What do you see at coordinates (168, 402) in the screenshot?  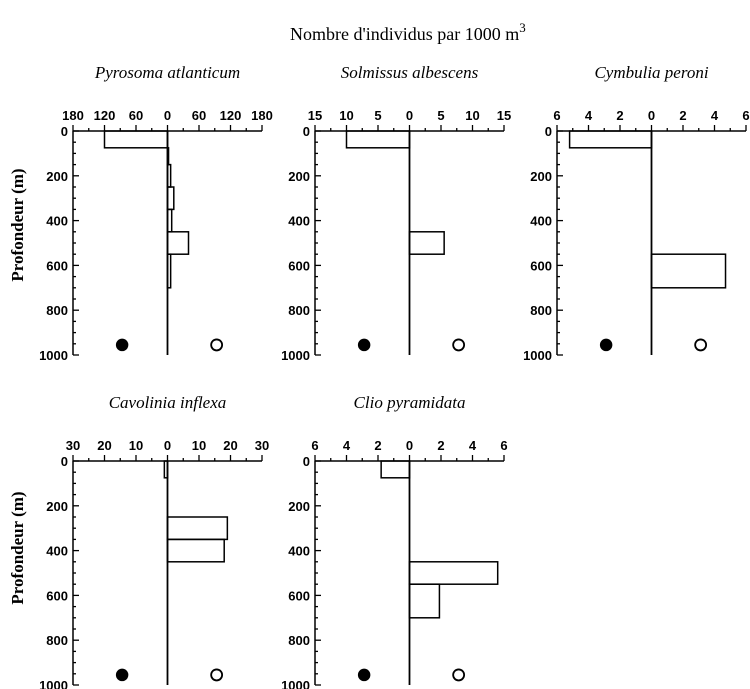 I see `panel-title: Cavolinia inflexa` at bounding box center [168, 402].